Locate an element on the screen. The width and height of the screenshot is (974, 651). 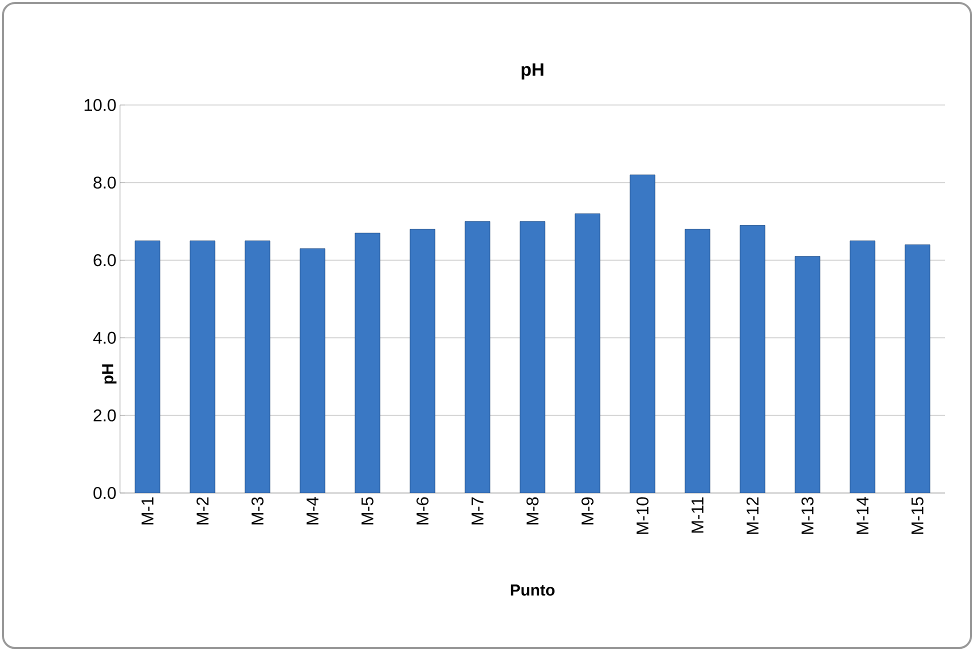
y-axis-title: pH is located at coordinates (109, 374).